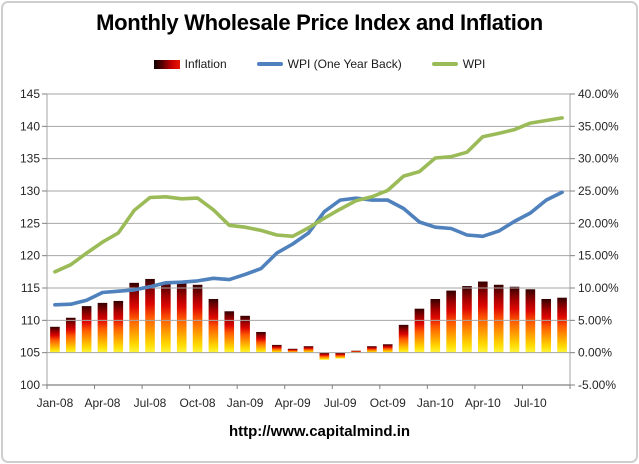 The width and height of the screenshot is (639, 464). I want to click on x-axis-label: Oct-08, so click(198, 403).